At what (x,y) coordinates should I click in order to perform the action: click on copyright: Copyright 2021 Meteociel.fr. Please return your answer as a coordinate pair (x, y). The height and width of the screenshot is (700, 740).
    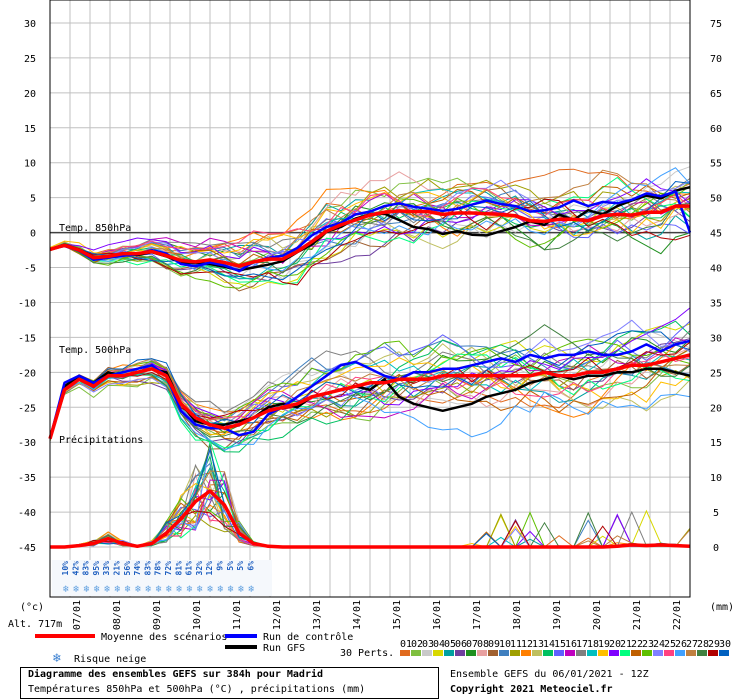
    Looking at the image, I should click on (531, 689).